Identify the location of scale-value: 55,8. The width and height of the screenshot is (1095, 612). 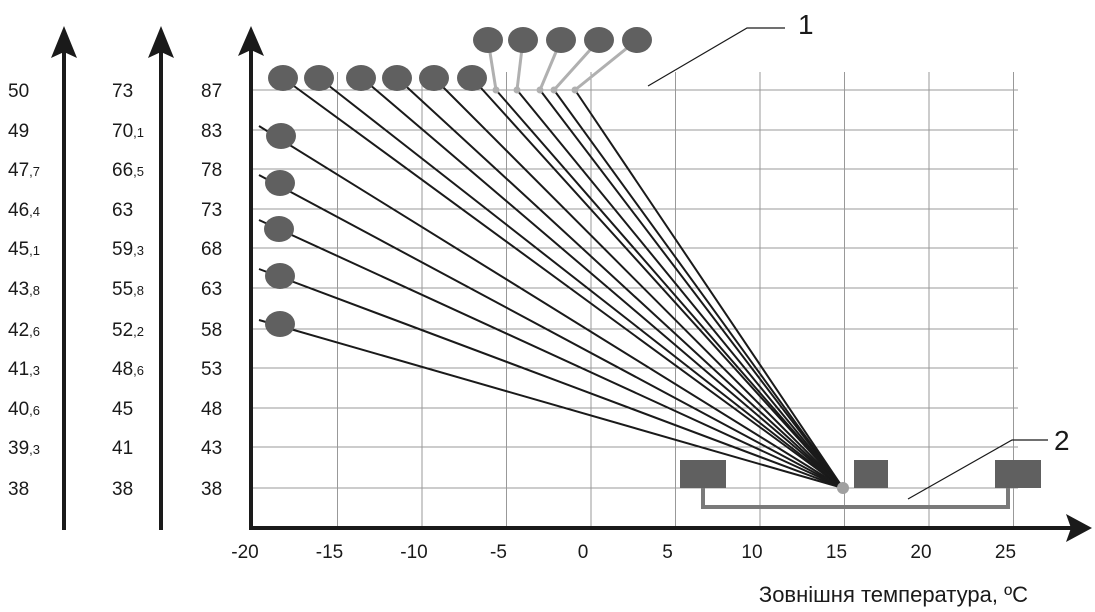
(128, 289).